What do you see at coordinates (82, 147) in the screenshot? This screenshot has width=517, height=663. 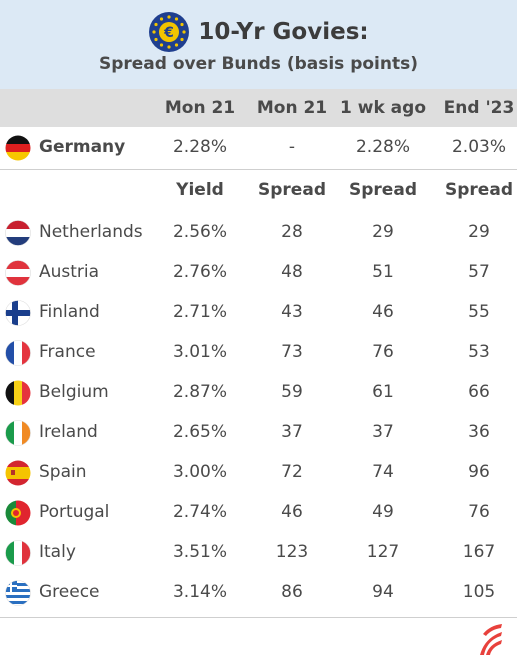 I see `benchmark-country: Germany` at bounding box center [82, 147].